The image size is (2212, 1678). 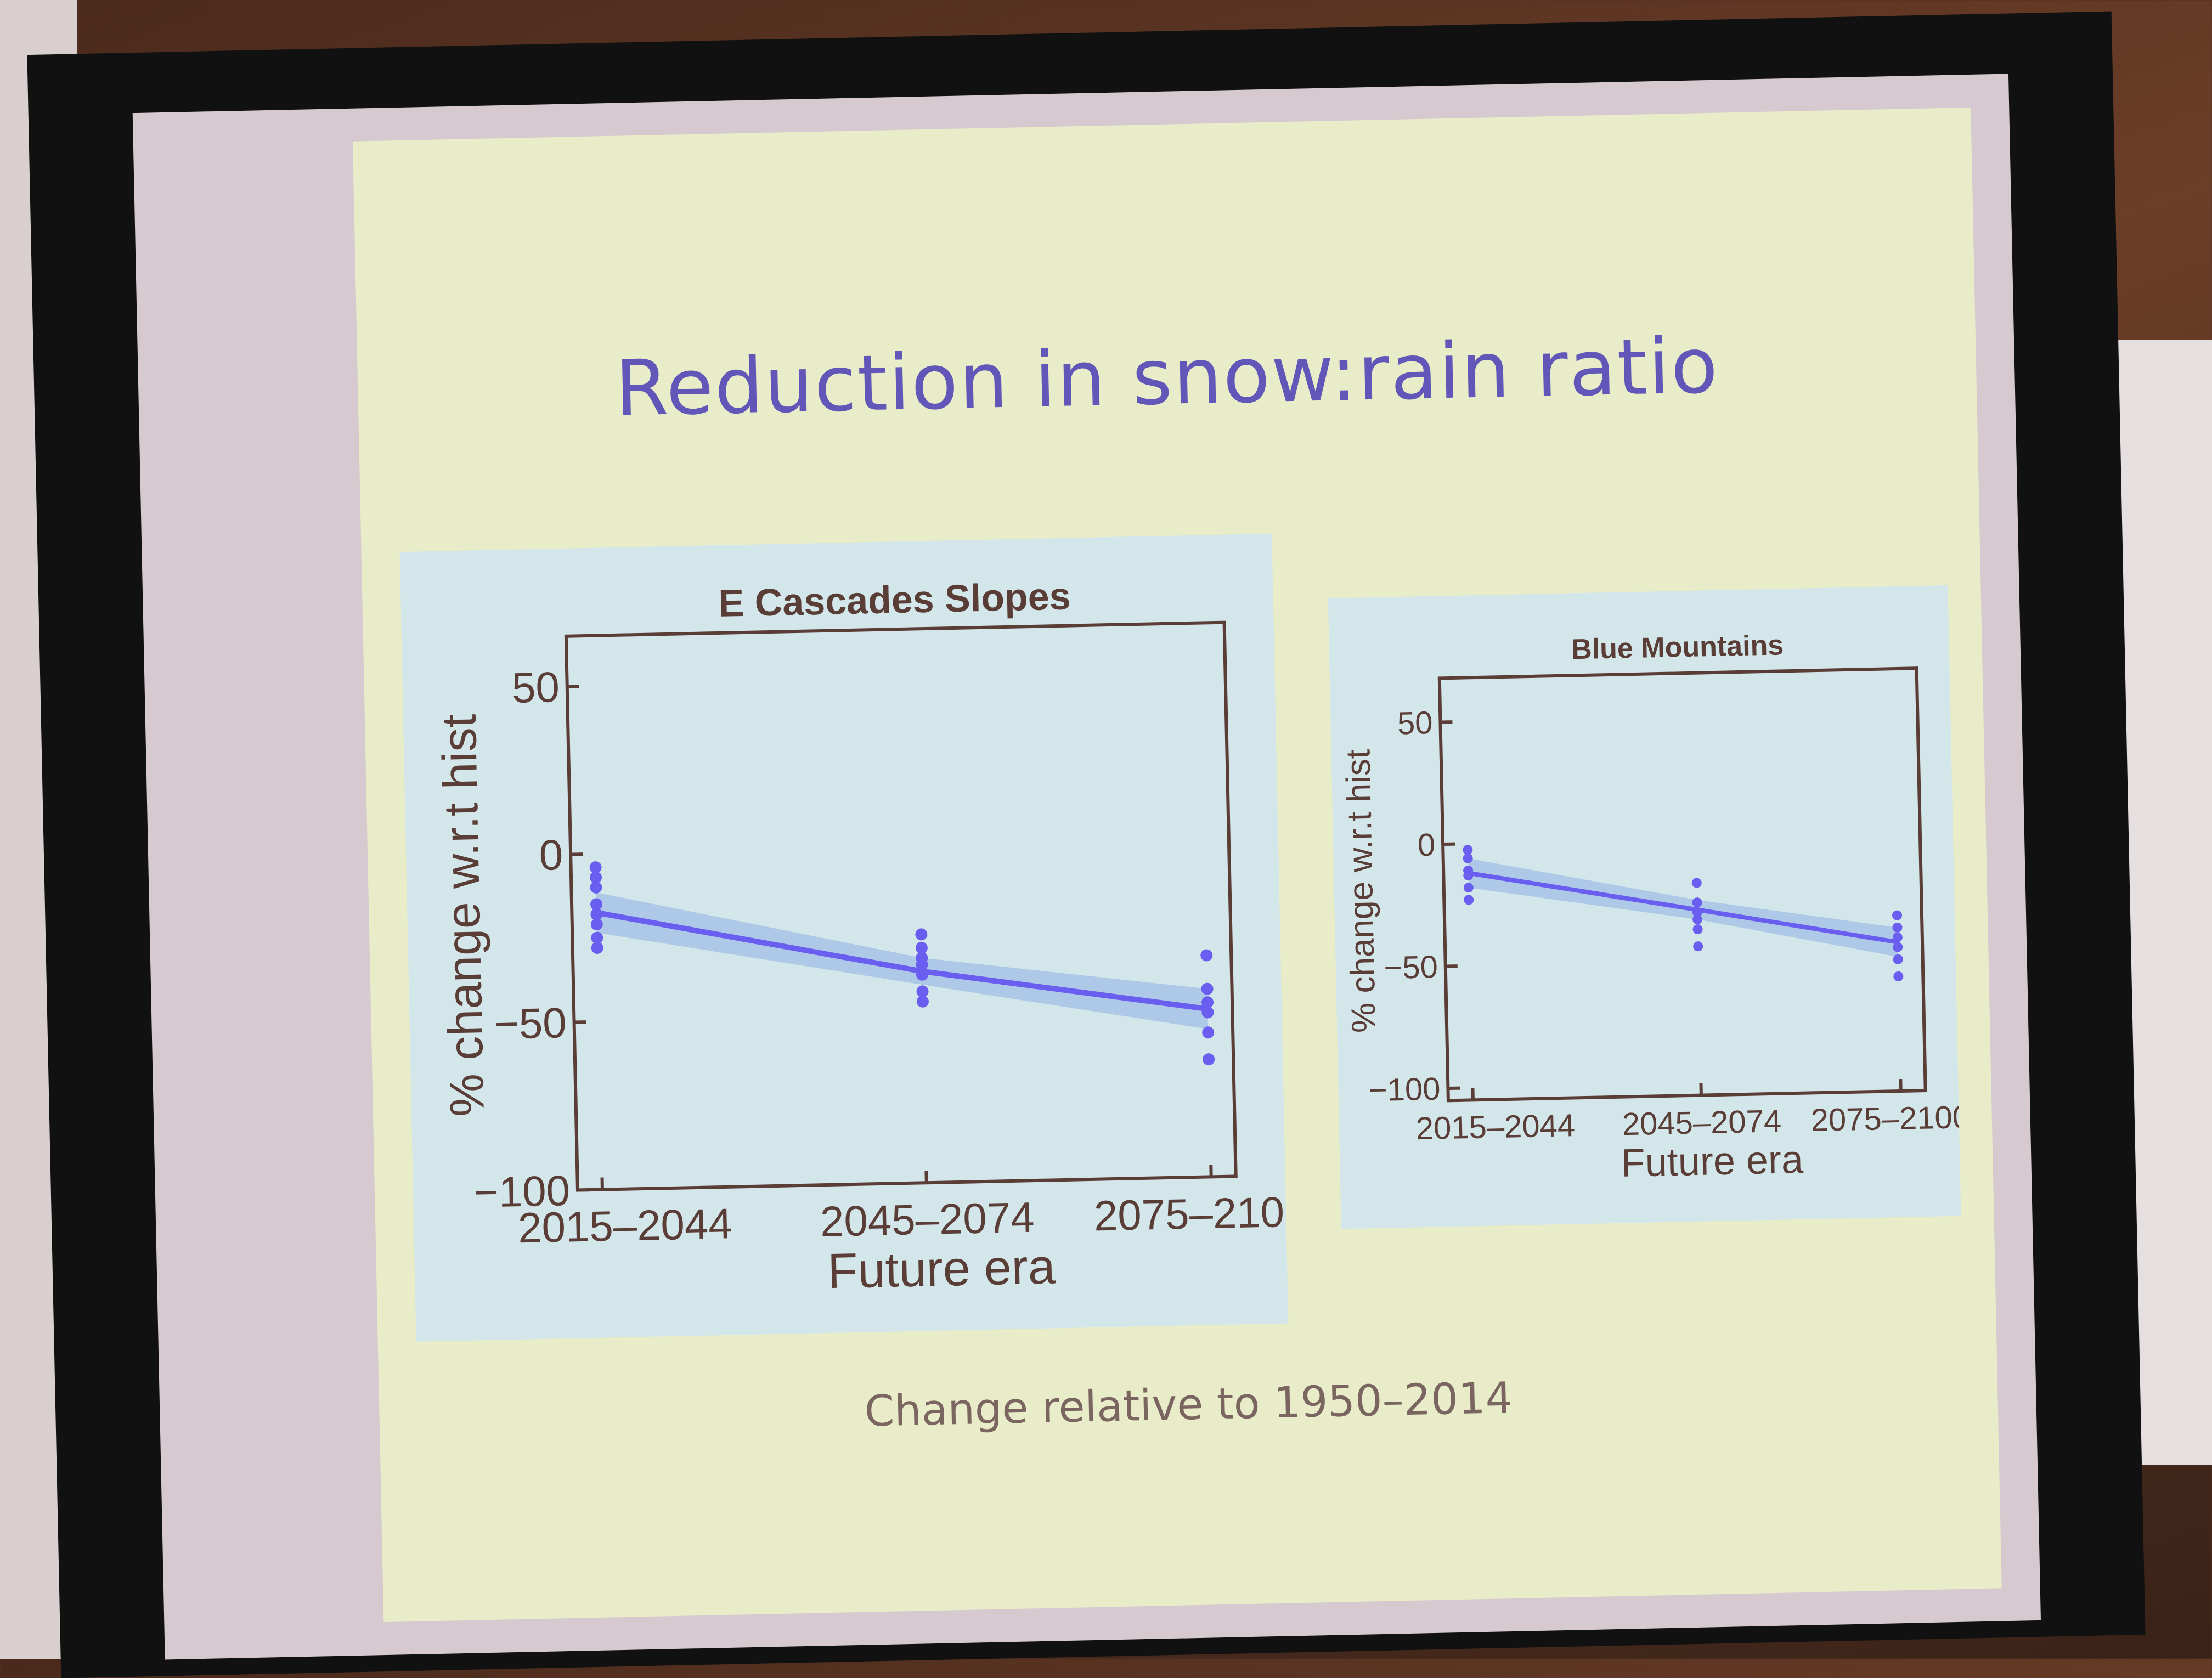 I want to click on confidence-band, so click(x=902, y=961).